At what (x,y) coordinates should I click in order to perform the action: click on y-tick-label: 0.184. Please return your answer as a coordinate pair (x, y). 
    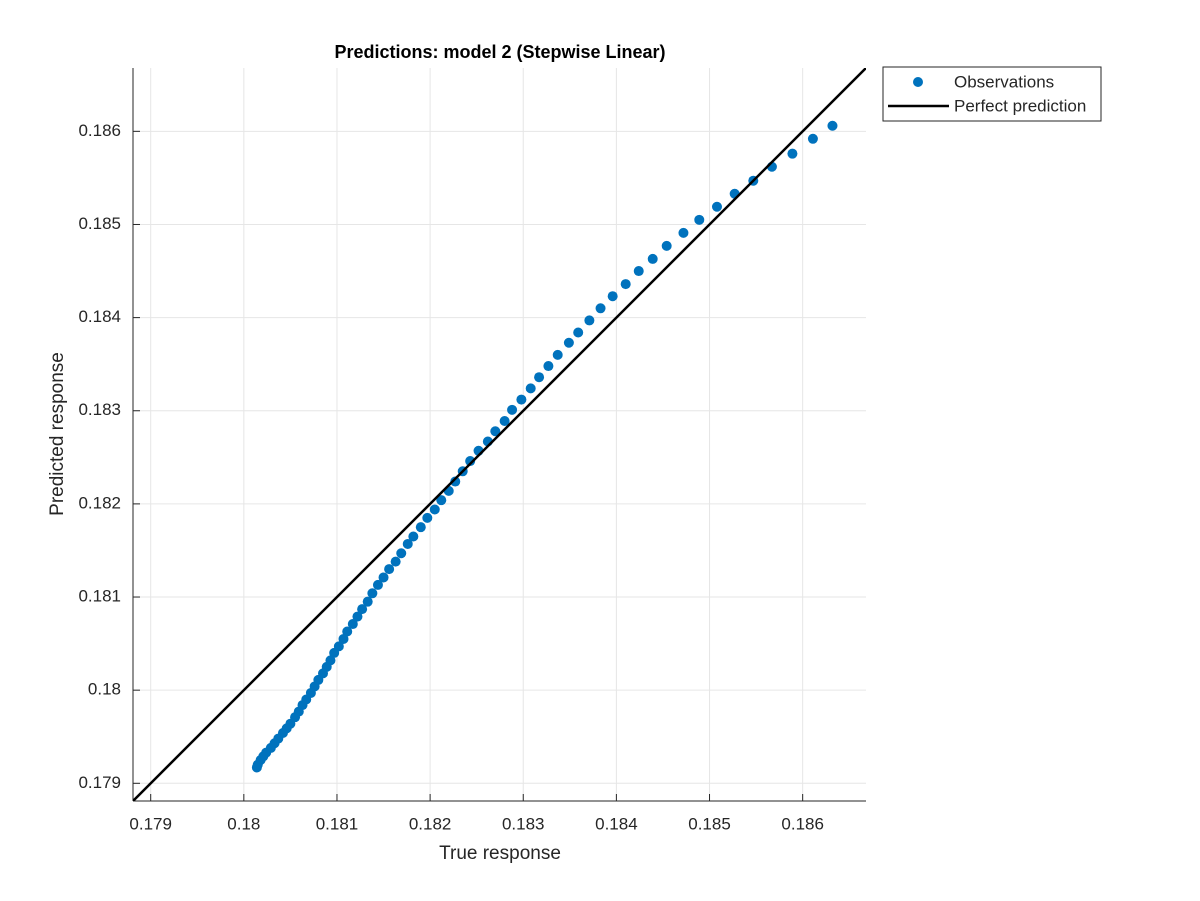
    Looking at the image, I should click on (99, 316).